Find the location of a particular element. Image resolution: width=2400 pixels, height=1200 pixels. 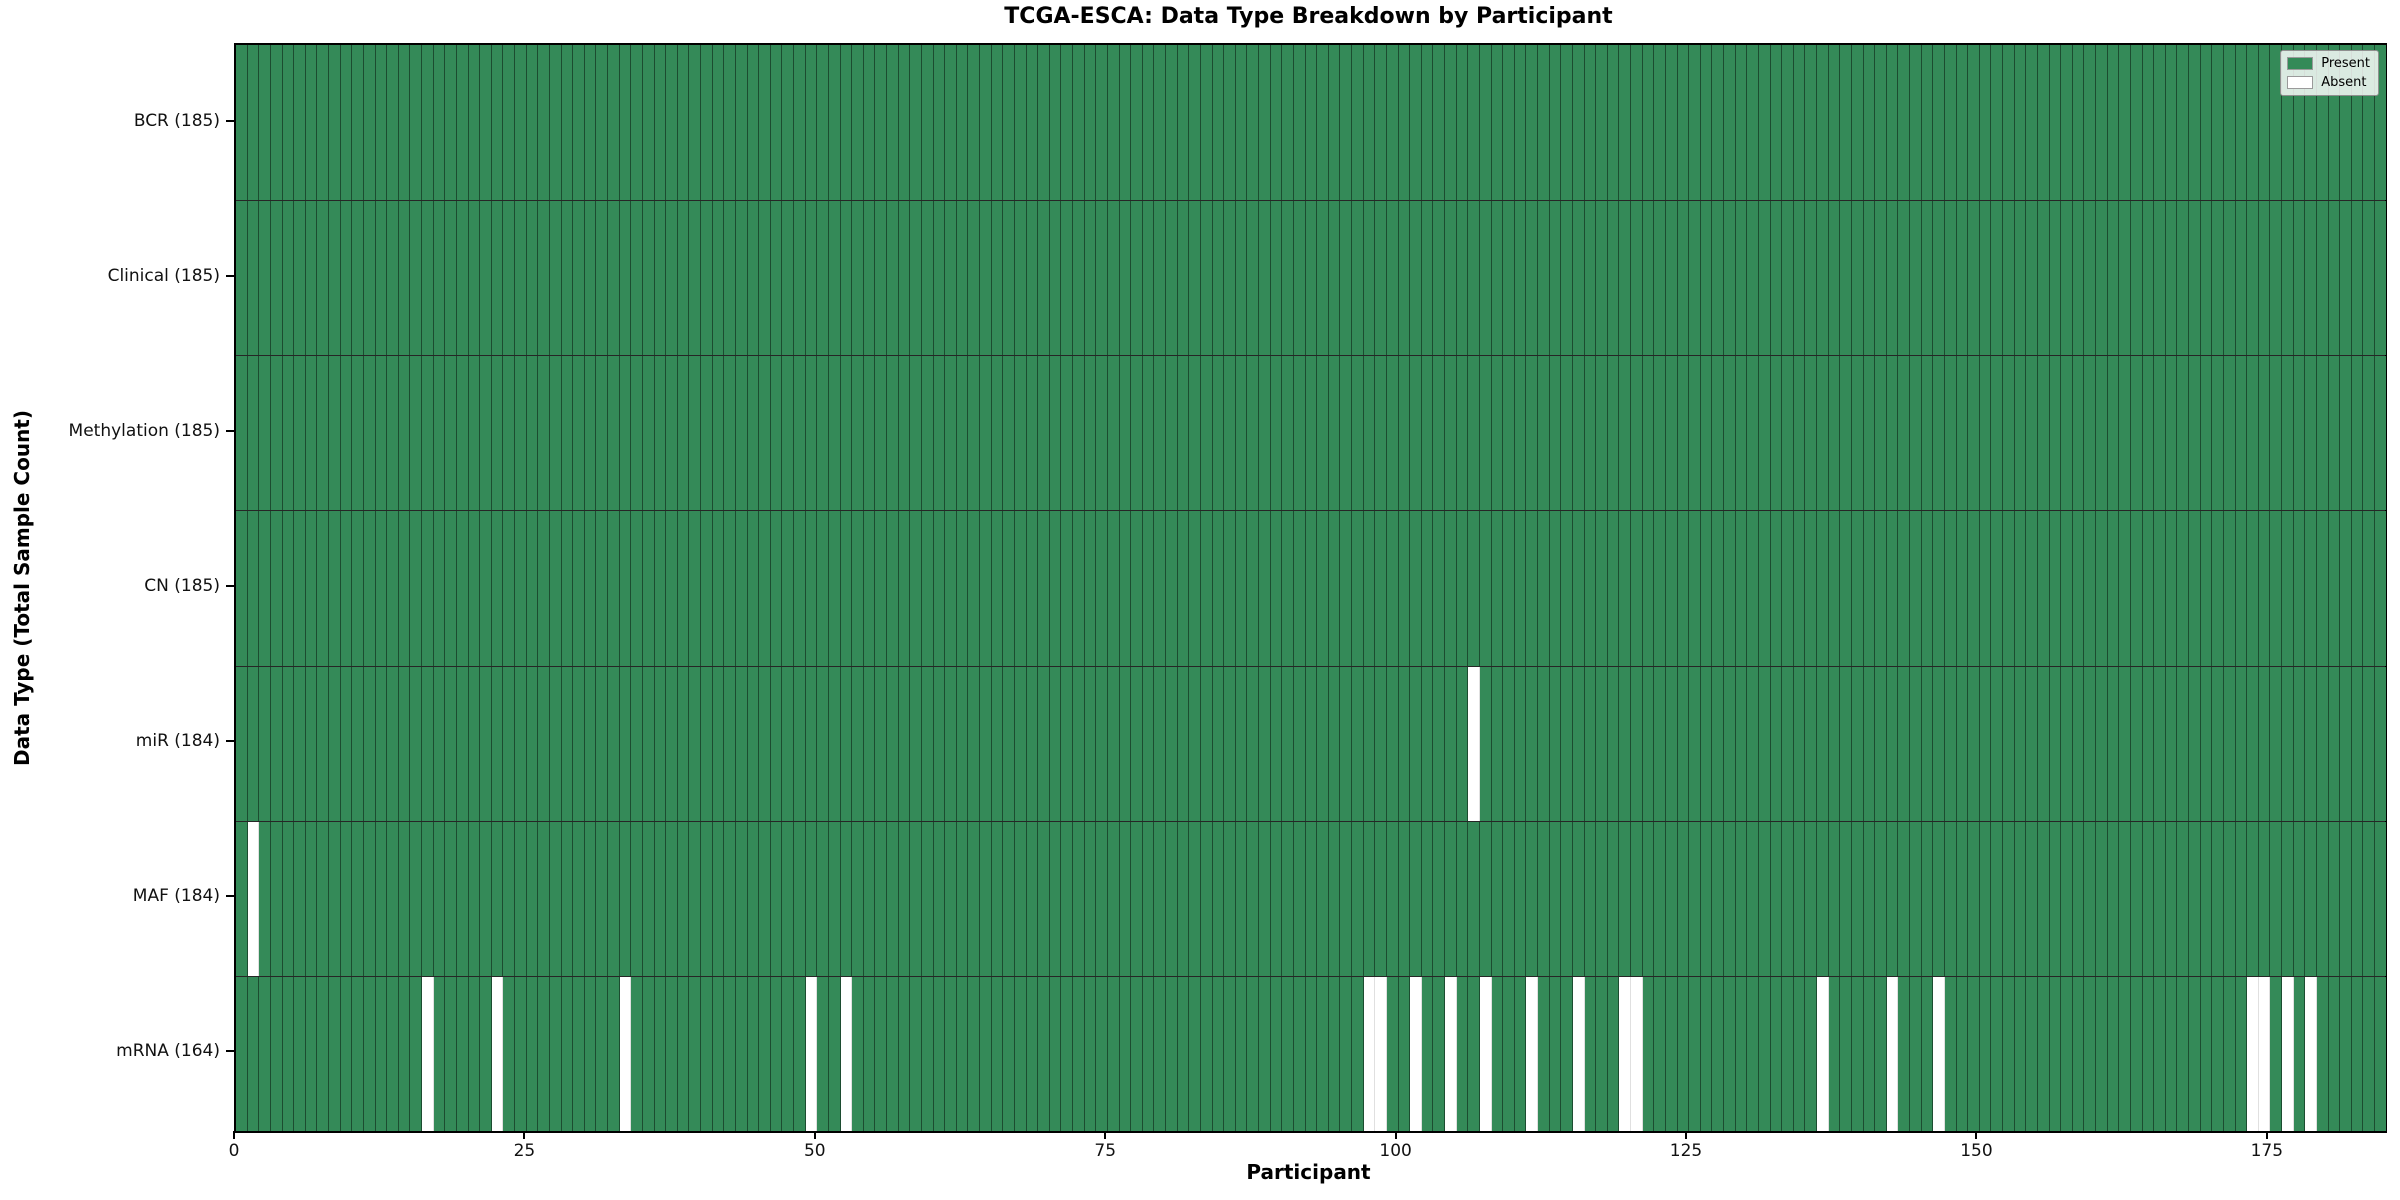

y-tick-mark is located at coordinates (230, 896).